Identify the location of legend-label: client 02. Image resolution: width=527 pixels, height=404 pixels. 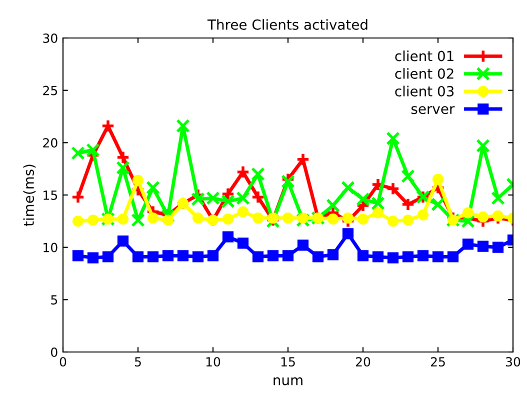
(424, 73).